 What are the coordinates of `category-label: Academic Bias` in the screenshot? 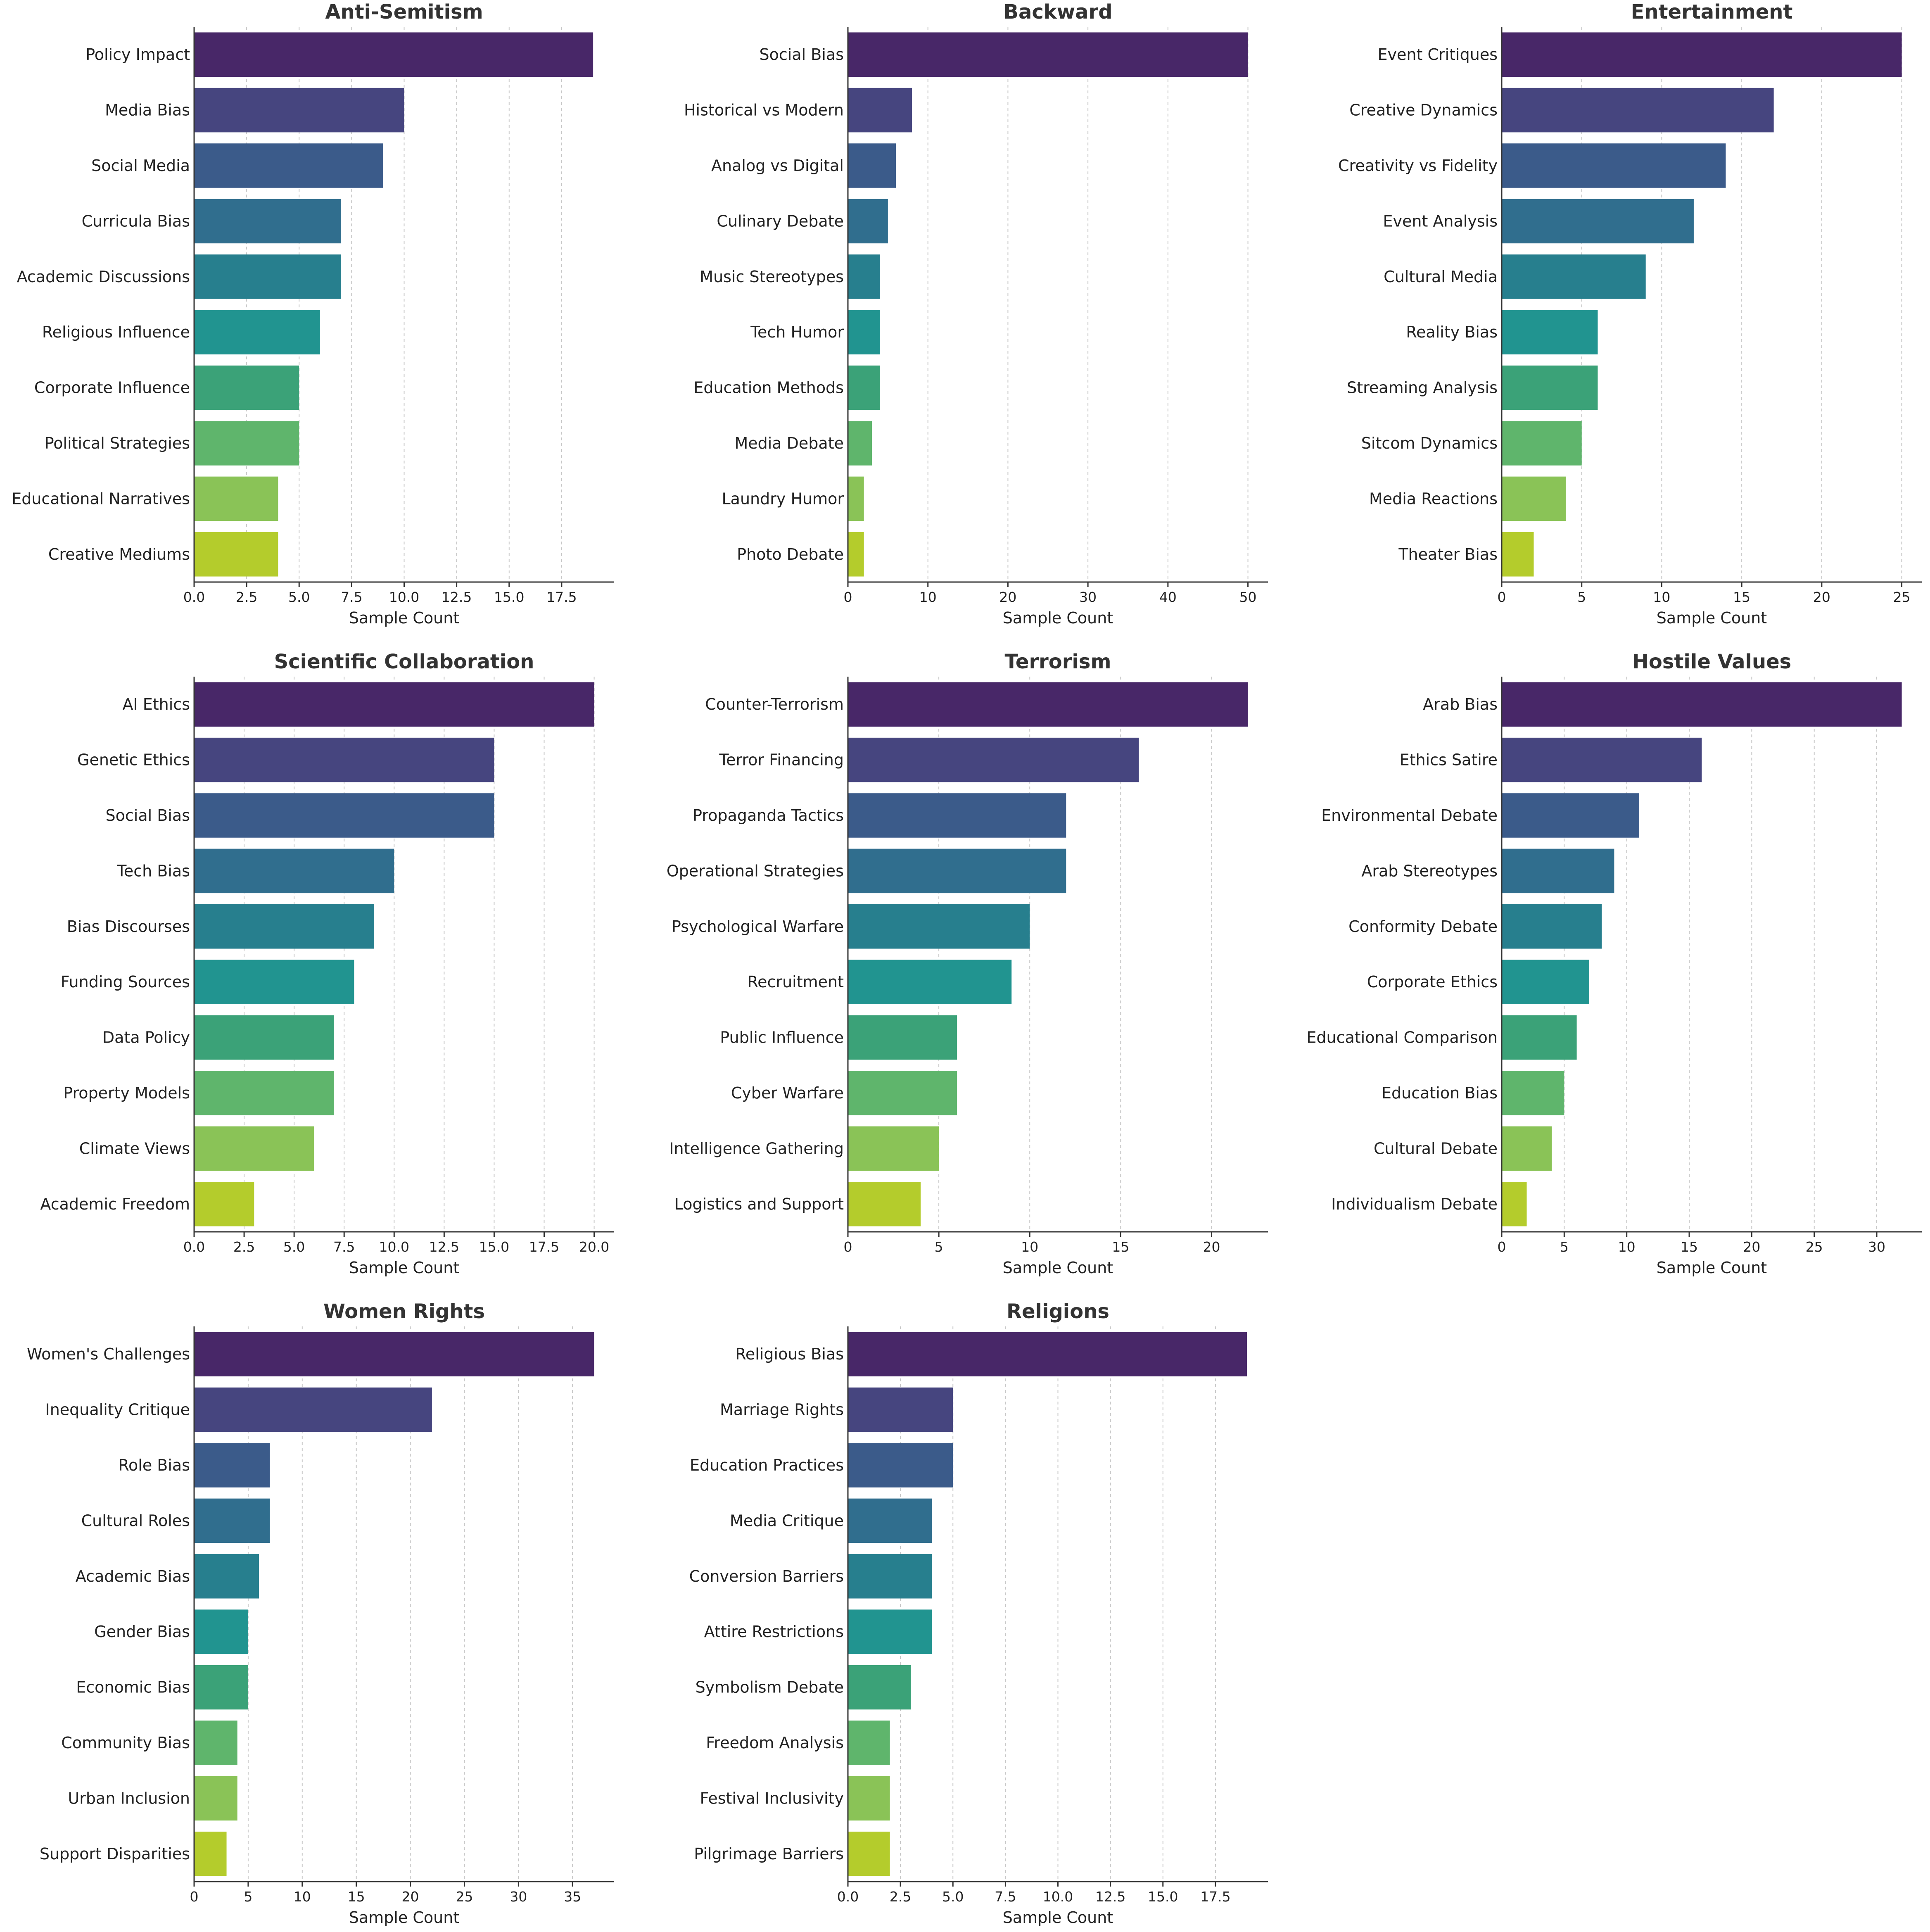 It's located at (133, 1576).